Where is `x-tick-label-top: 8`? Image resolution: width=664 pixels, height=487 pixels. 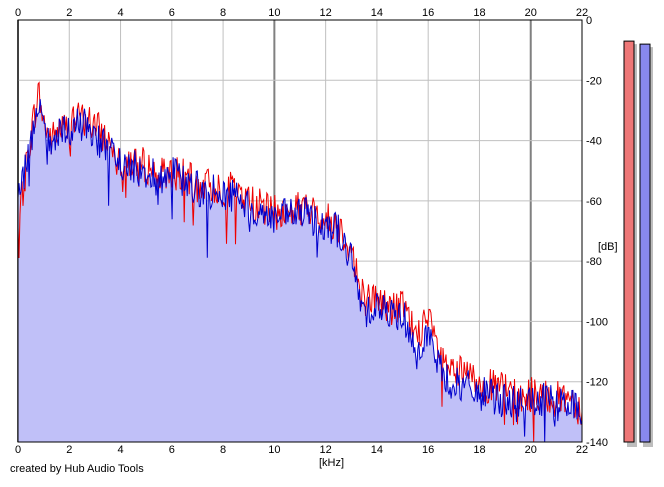
x-tick-label-top: 8 is located at coordinates (223, 13).